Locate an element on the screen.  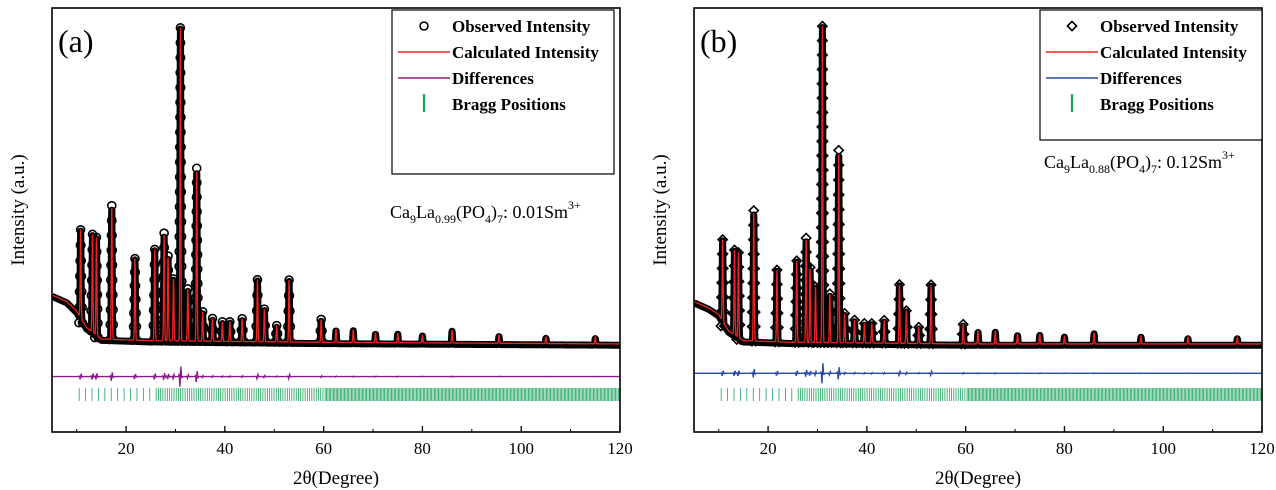
formula-sub-la: 0.99 is located at coordinates (445, 219).